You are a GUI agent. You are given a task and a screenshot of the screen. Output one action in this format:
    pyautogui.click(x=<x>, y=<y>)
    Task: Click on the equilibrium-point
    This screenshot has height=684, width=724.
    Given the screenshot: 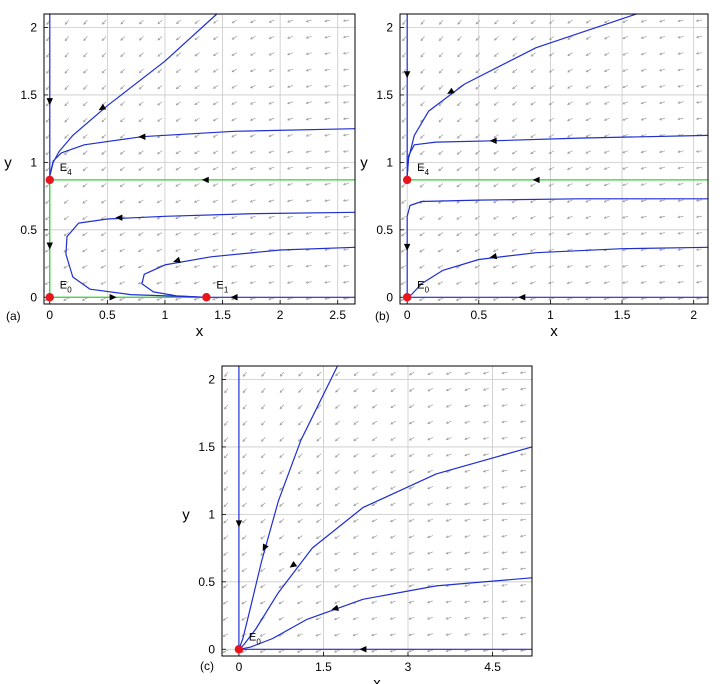 What is the action you would take?
    pyautogui.click(x=239, y=649)
    